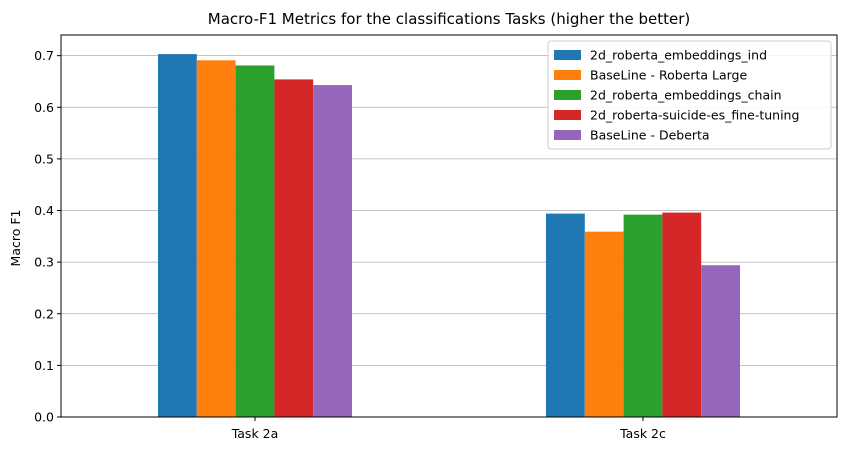 Image resolution: width=846 pixels, height=451 pixels. I want to click on y-tick-label: 0.7, so click(44, 55).